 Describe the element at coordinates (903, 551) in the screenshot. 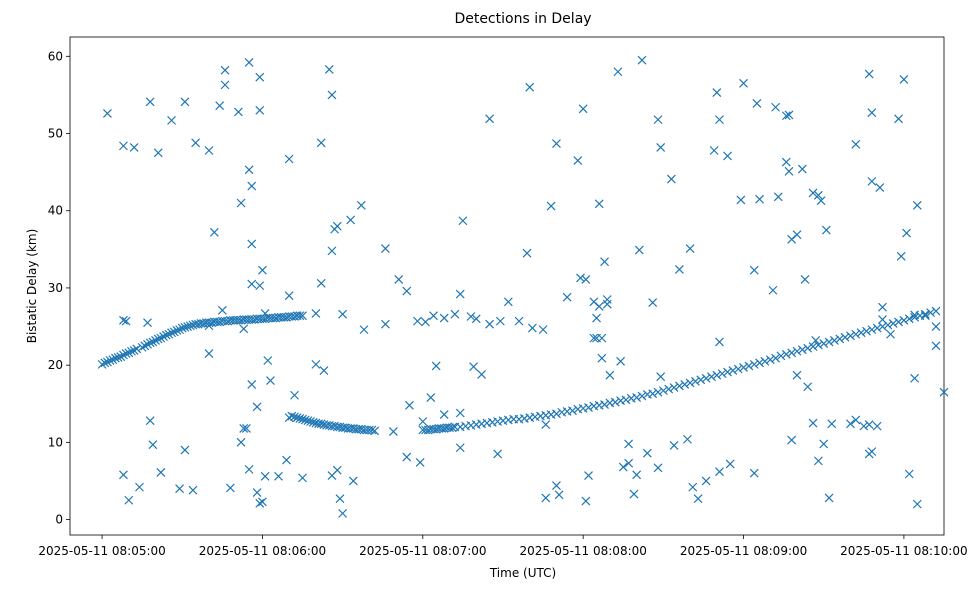

I see `x-tick-label: 2025-05-11 08:10:00` at that location.